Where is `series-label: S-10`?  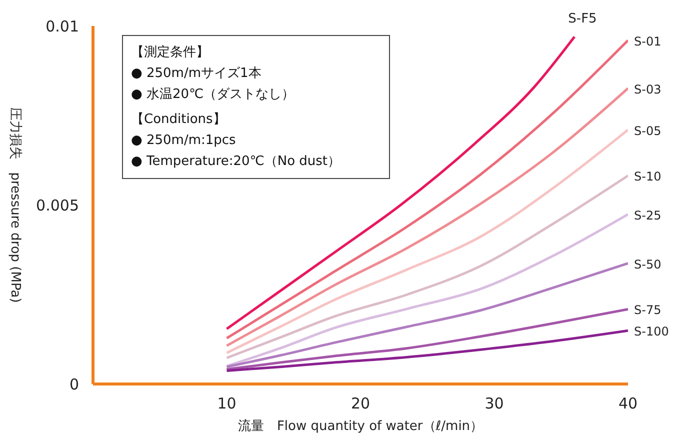
series-label: S-10 is located at coordinates (648, 177).